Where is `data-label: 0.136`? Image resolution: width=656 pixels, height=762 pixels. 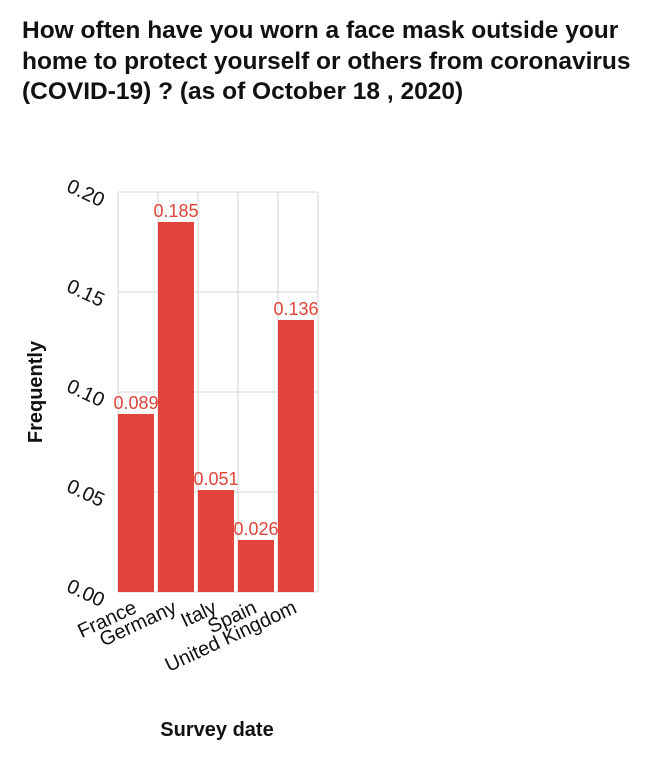 data-label: 0.136 is located at coordinates (295, 309).